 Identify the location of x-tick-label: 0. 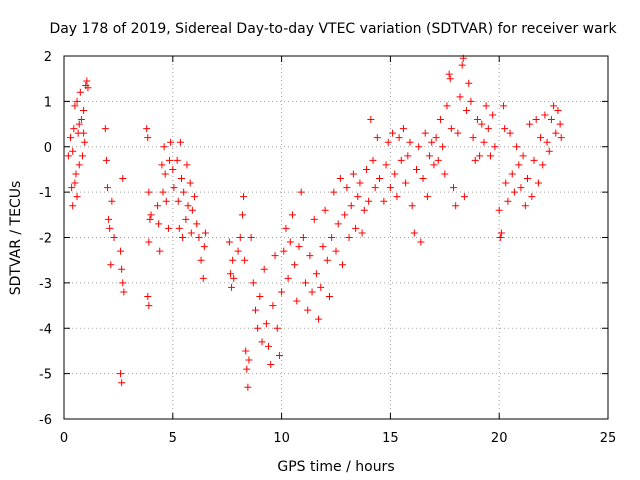
(64, 438).